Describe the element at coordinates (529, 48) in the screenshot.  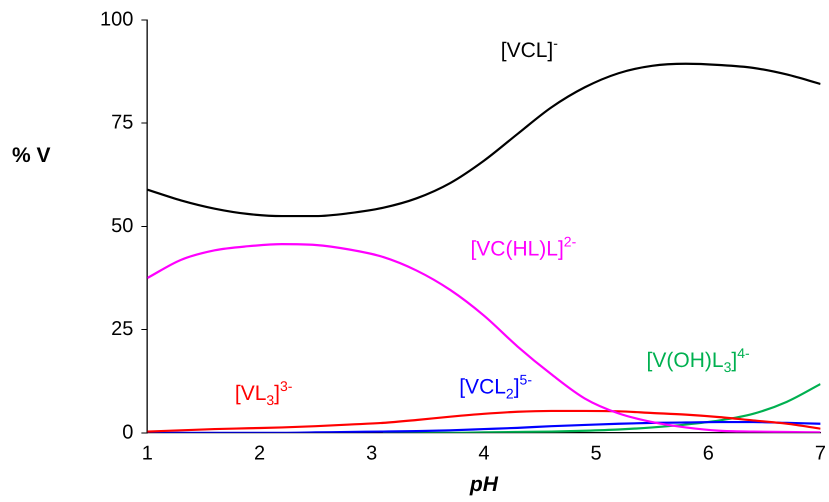
I see `series-label: [VCL]-` at that location.